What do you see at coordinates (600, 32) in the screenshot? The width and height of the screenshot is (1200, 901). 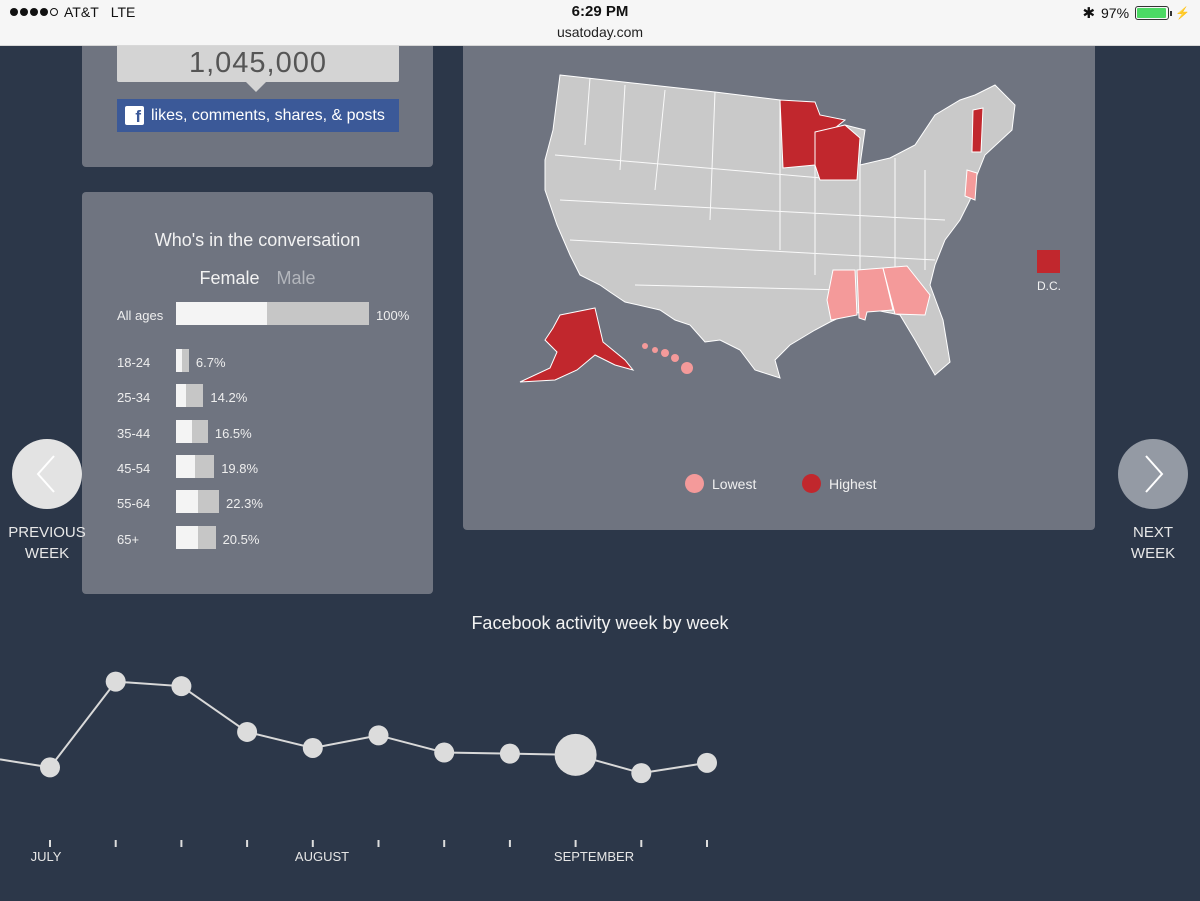 I see `url-bar: usatoday.com` at bounding box center [600, 32].